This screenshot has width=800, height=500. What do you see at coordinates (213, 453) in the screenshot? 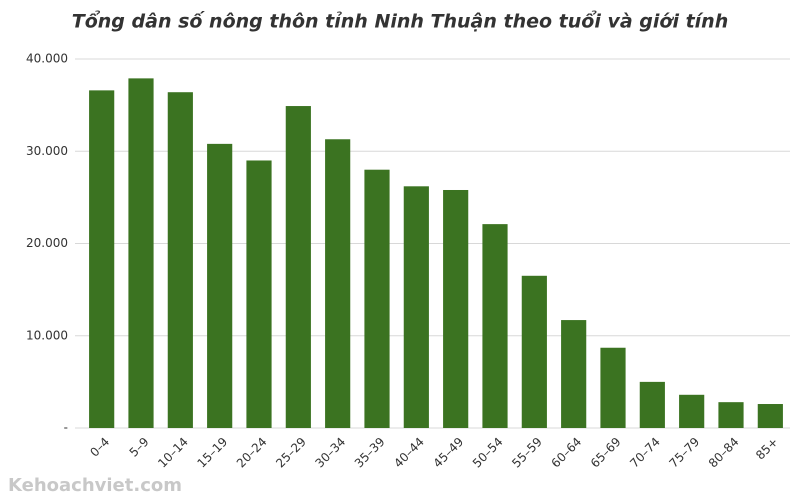
I see `x-tick-label: 15–19` at bounding box center [213, 453].